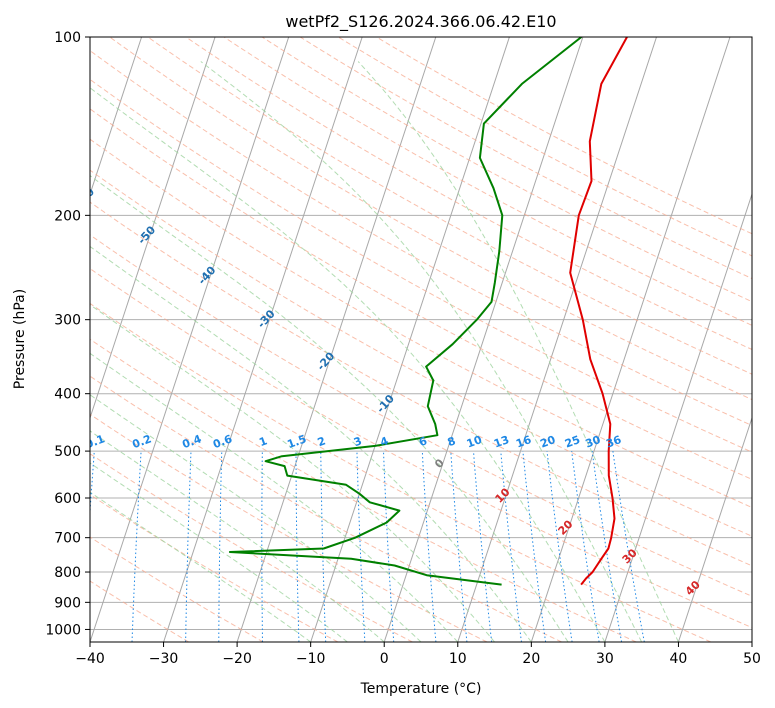  What do you see at coordinates (67, 499) in the screenshot?
I see `y-tick-label: 600` at bounding box center [67, 499].